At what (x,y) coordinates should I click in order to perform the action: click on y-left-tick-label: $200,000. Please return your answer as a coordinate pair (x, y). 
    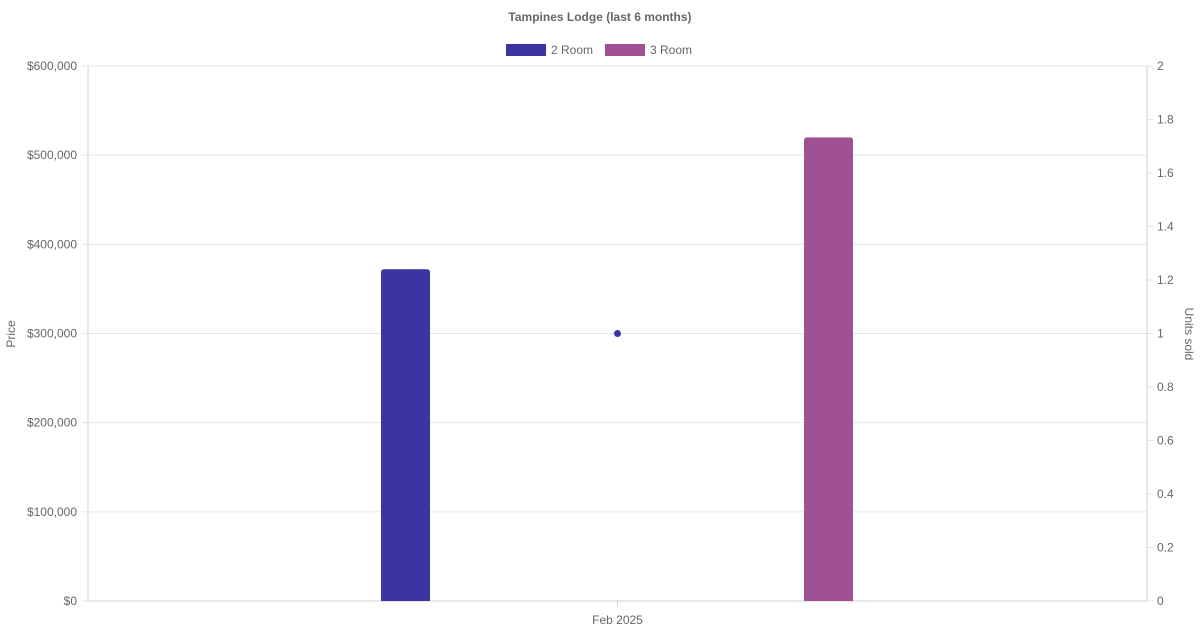
    Looking at the image, I should click on (52, 423).